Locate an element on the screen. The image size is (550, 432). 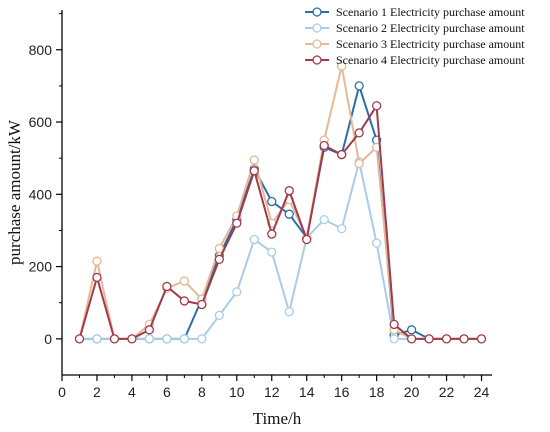
legend-entry-label: Scenario 2 Electricity purchase amount is located at coordinates (430, 28).